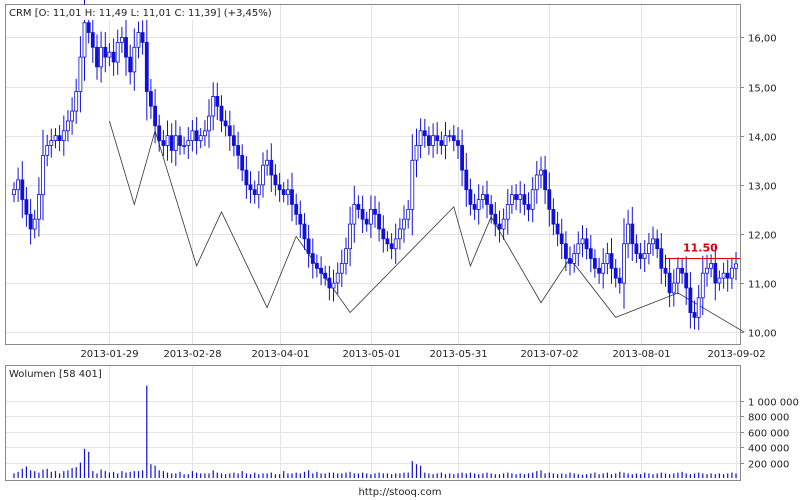 The image size is (800, 500). Describe the element at coordinates (768, 449) in the screenshot. I see `volume-tick-label: 400 000` at that location.